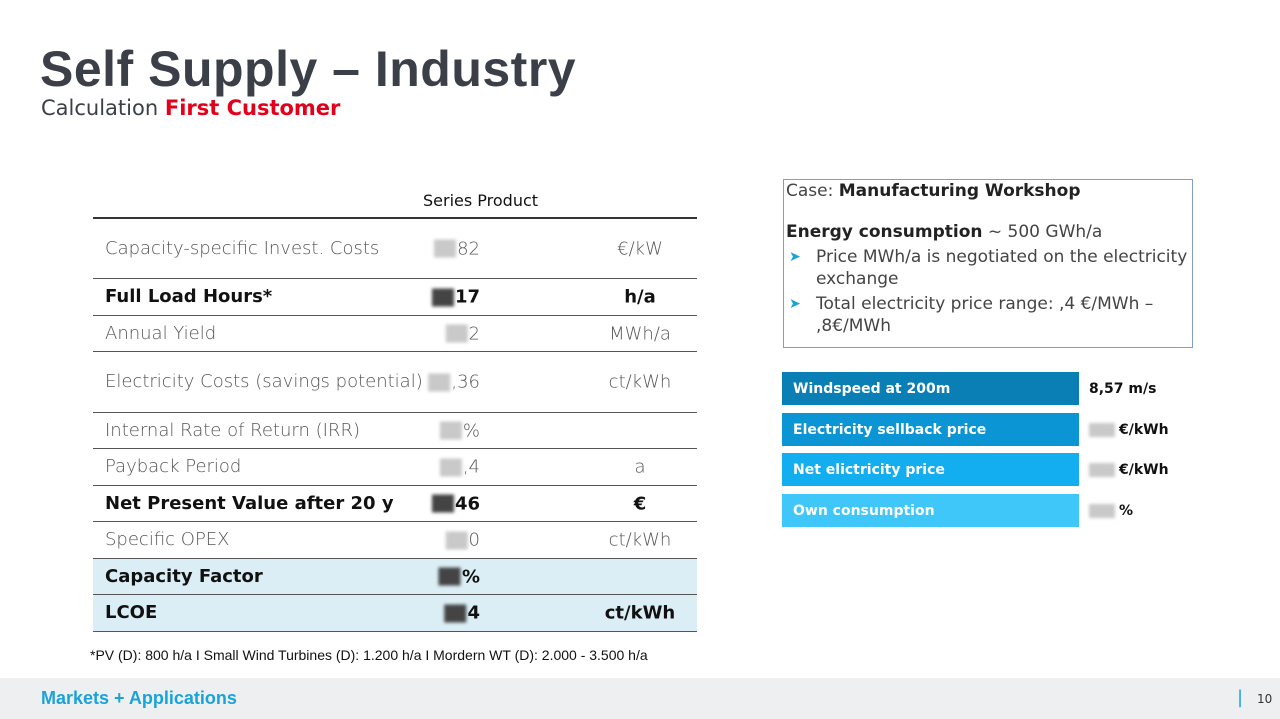  Describe the element at coordinates (395, 613) in the screenshot. I see `table-row: LCOE 4 ct/kWh` at that location.